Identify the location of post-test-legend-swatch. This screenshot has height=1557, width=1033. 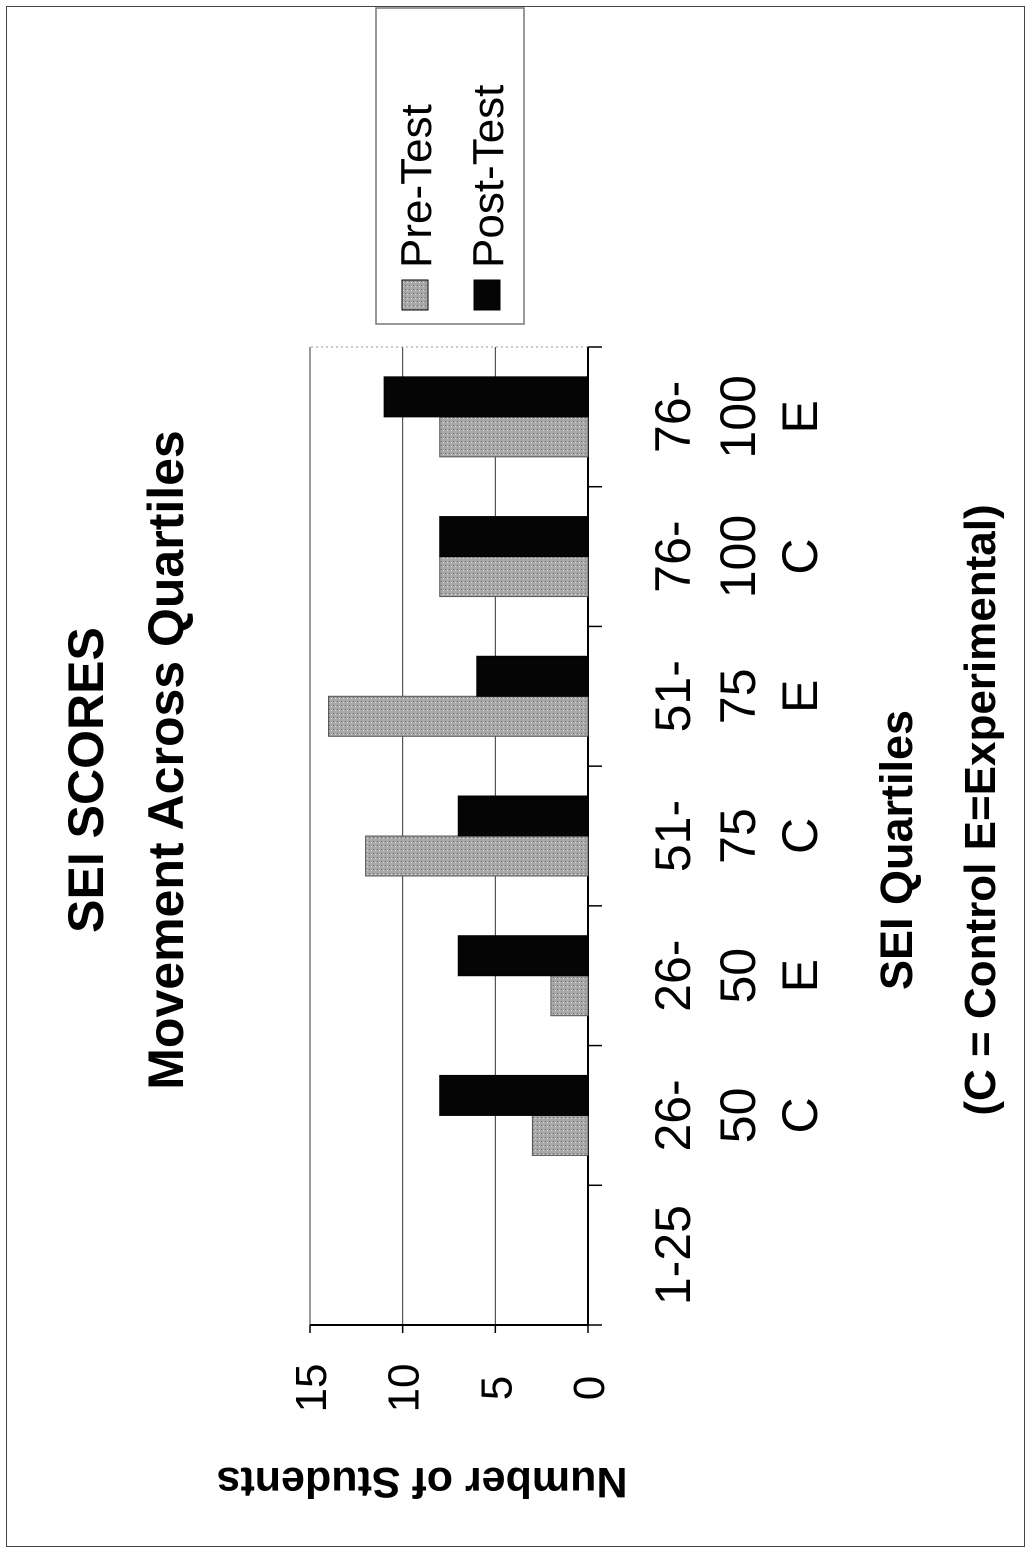
(487, 295).